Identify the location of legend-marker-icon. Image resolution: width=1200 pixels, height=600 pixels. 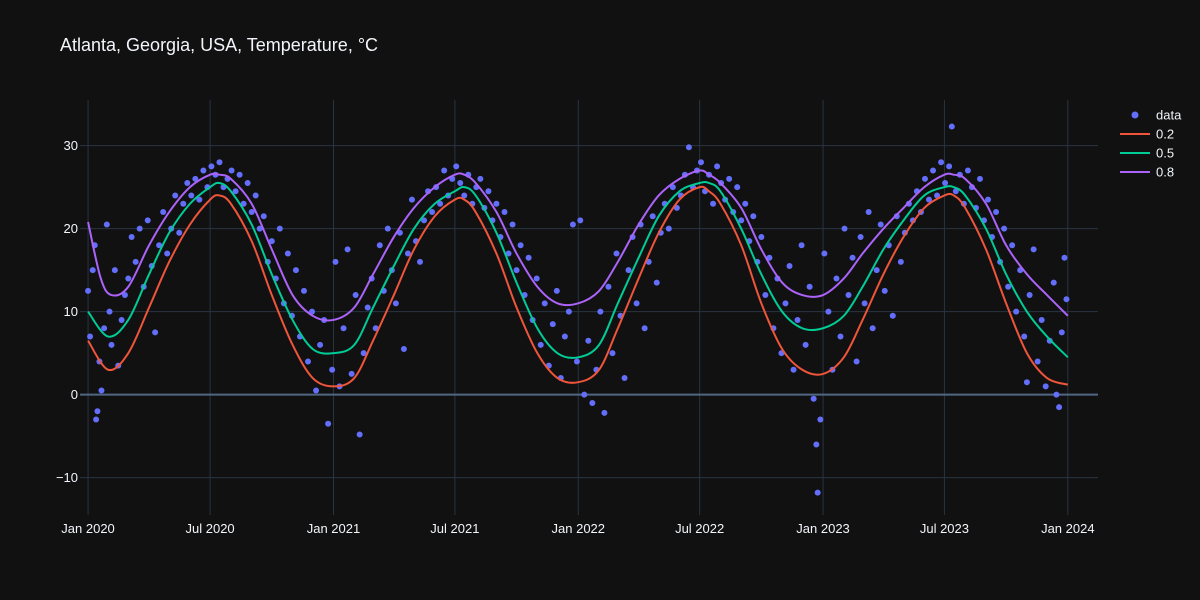
(1135, 115).